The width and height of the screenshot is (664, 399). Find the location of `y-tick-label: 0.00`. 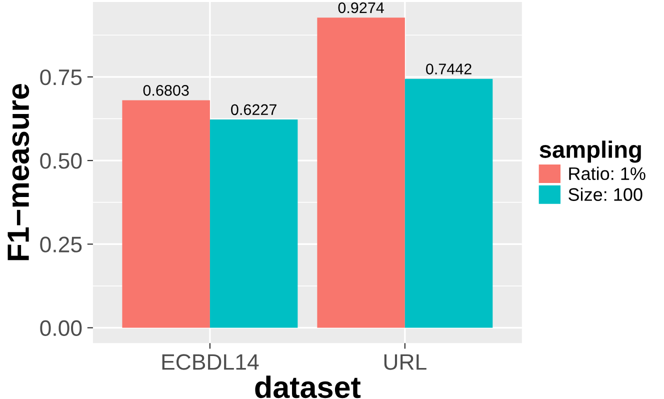

y-tick-label: 0.00 is located at coordinates (61, 328).